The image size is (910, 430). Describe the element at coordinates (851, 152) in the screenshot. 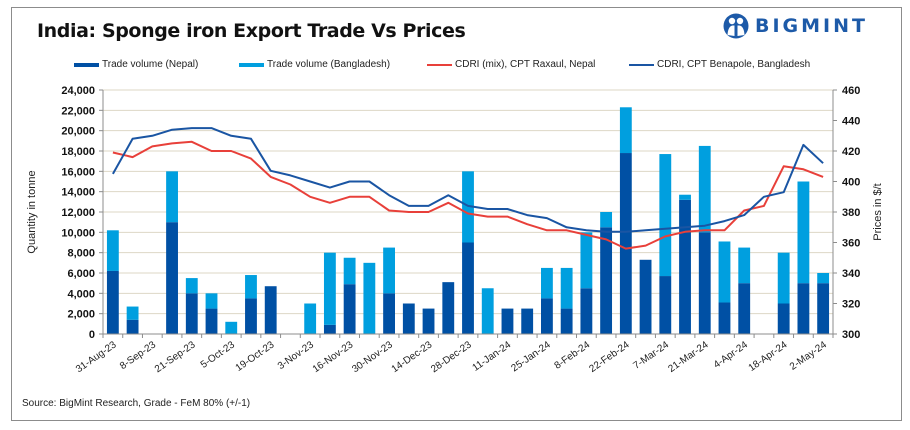

I see `y2-tick-label: 420` at that location.